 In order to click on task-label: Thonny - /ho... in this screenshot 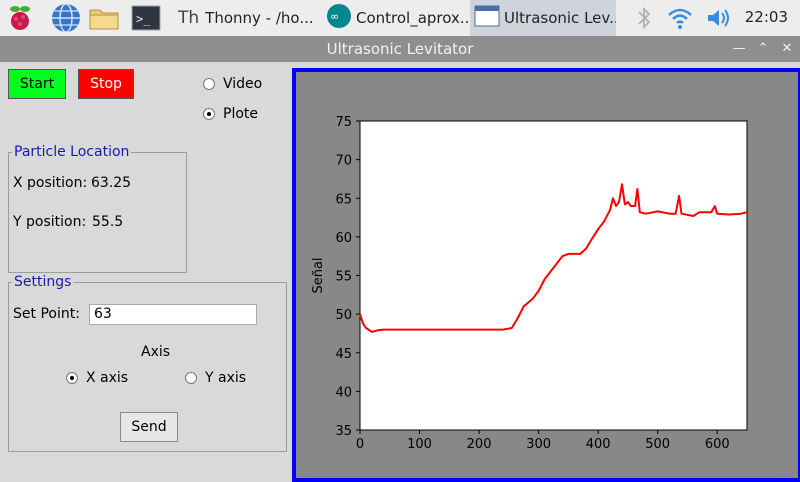, I will do `click(259, 18)`.